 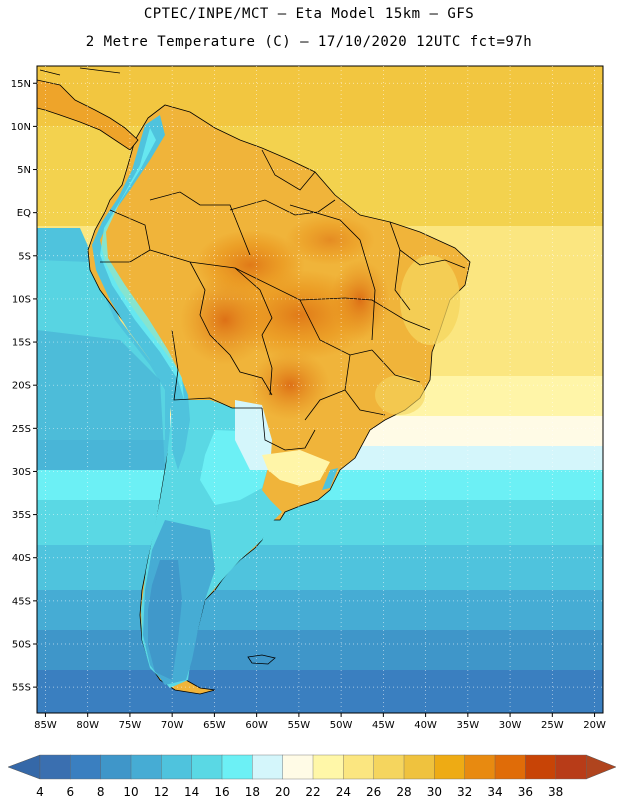 I want to click on lon-tick-label: 65W, so click(x=214, y=725).